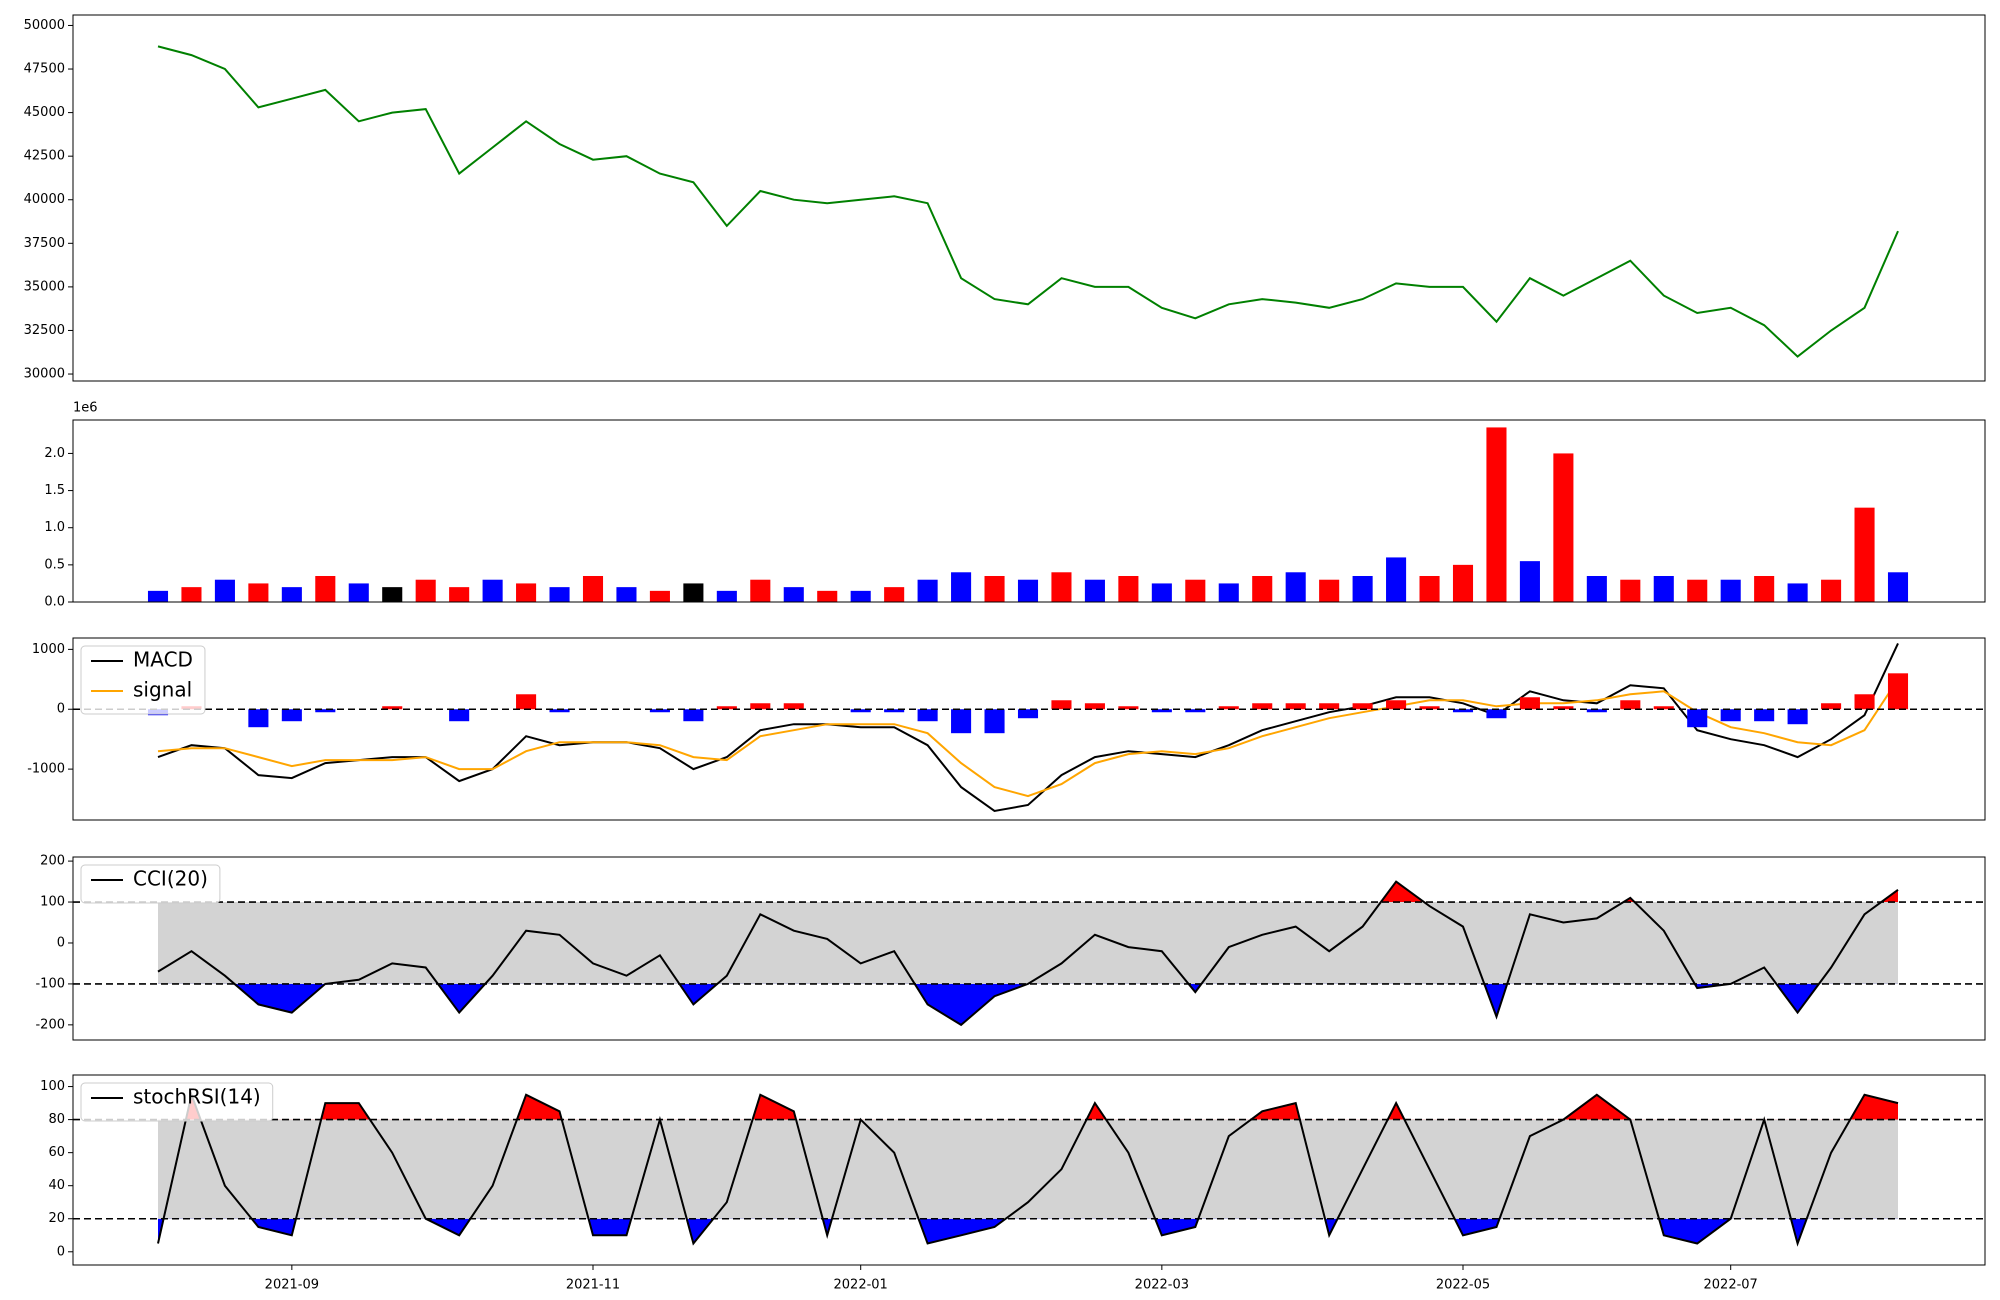 Image resolution: width=2000 pixels, height=1300 pixels. Describe the element at coordinates (1028, 943) in the screenshot. I see `band-fill` at that location.